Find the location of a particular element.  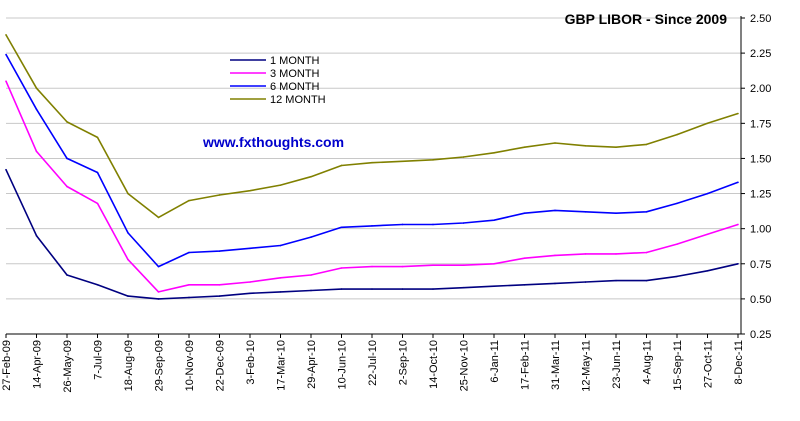

y-tick-label: 2.00 is located at coordinates (760, 89).